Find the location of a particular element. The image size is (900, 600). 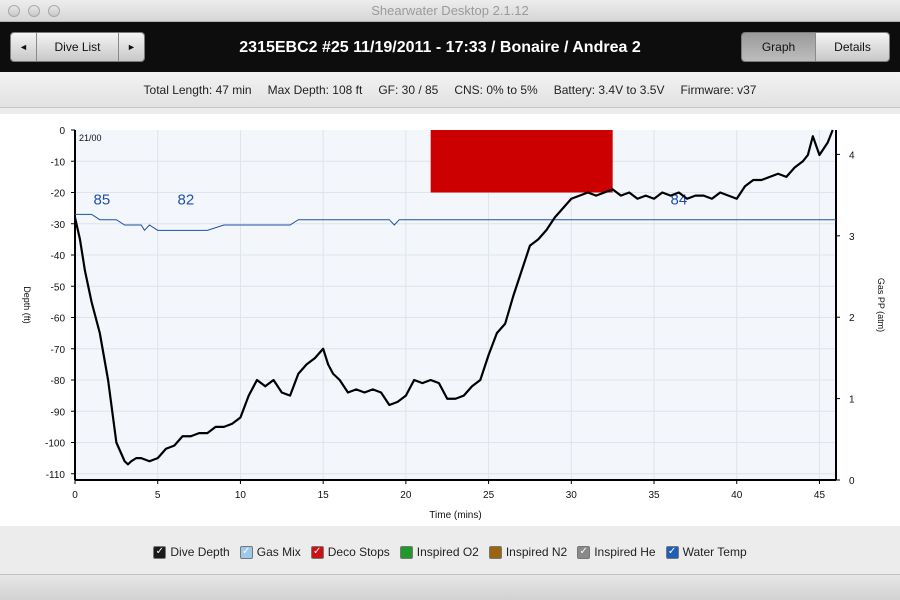

y2-tick-label: 0 is located at coordinates (852, 481).